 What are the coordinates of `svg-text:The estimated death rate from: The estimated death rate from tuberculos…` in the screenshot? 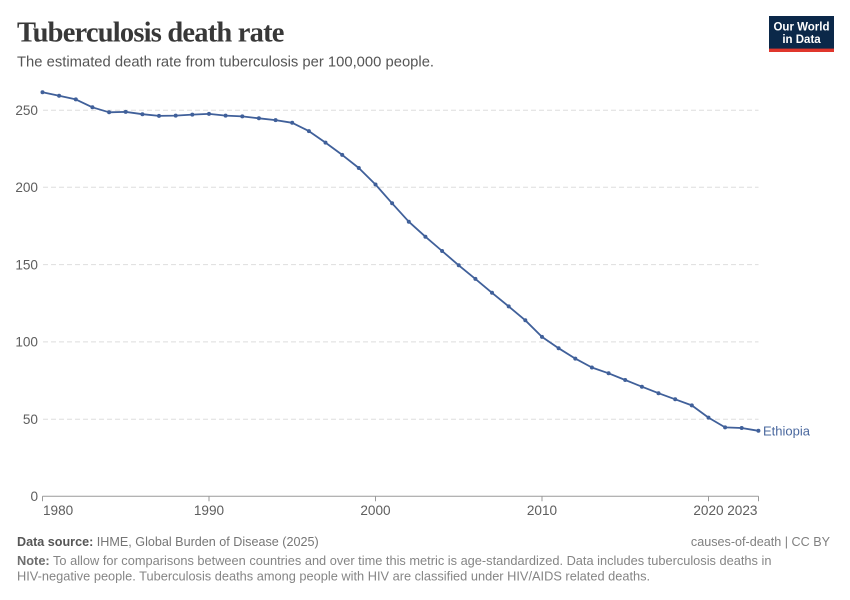 It's located at (225, 63).